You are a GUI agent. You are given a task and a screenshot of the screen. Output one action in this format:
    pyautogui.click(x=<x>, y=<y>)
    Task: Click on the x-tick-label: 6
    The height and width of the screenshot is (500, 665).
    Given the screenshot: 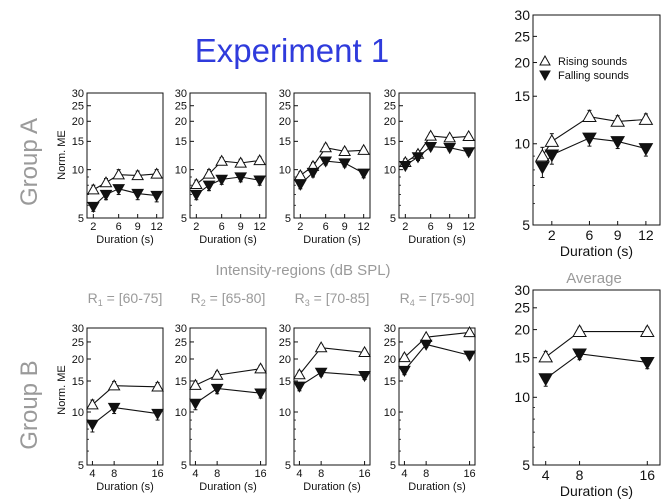 What is the action you would take?
    pyautogui.click(x=431, y=227)
    